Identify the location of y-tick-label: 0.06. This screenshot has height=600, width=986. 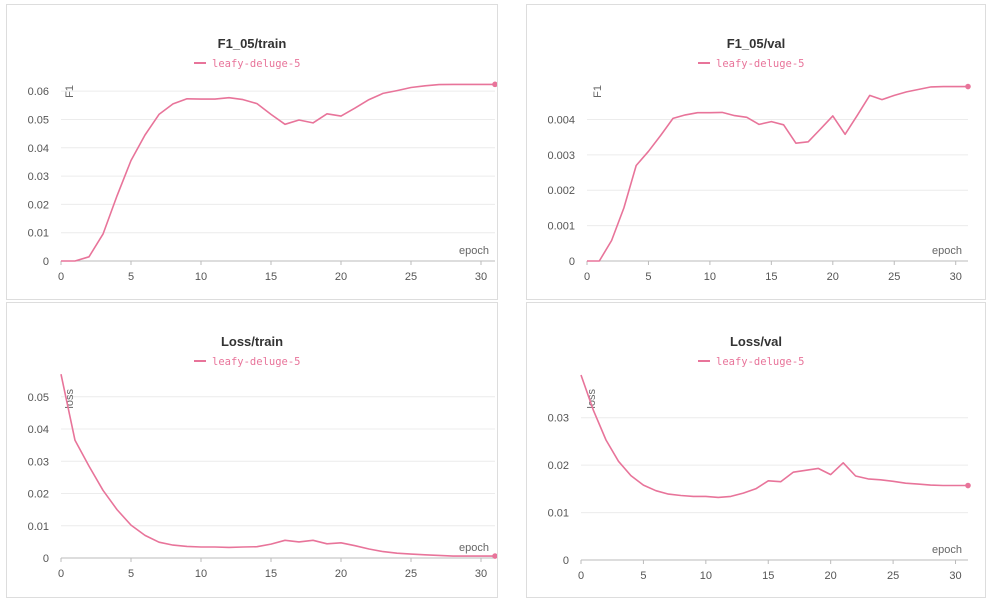
(38, 92).